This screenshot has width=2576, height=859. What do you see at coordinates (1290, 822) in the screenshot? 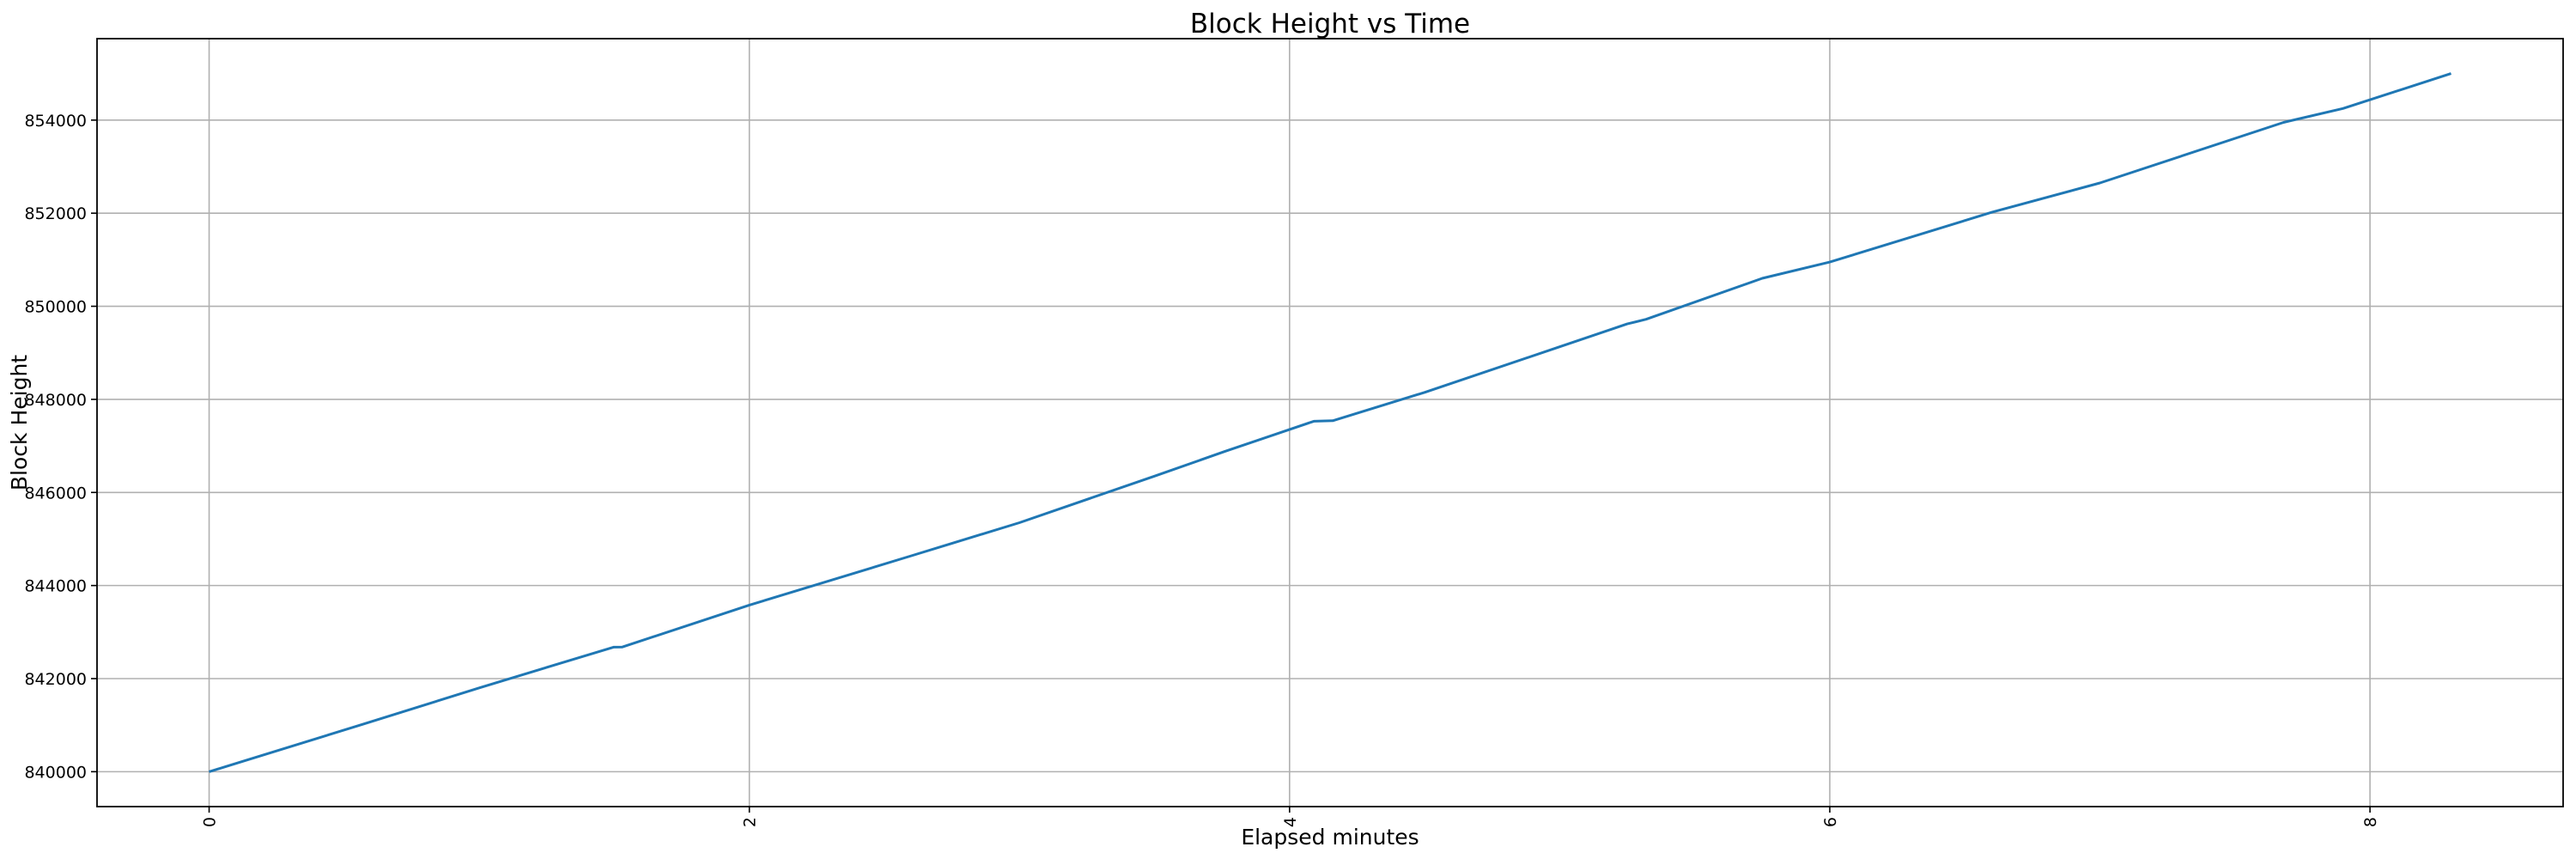
I see `x-tick-label: 4` at bounding box center [1290, 822].